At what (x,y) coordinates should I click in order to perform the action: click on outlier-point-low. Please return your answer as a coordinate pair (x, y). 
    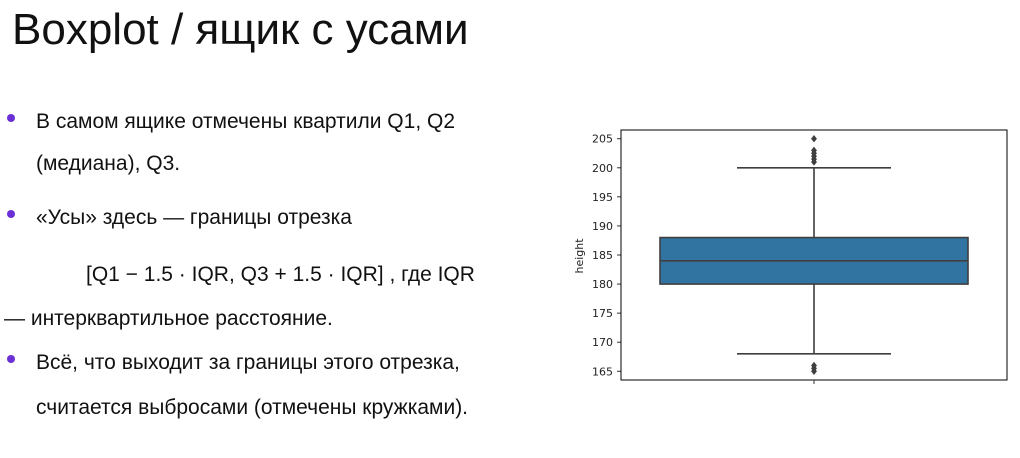
    Looking at the image, I should click on (814, 365).